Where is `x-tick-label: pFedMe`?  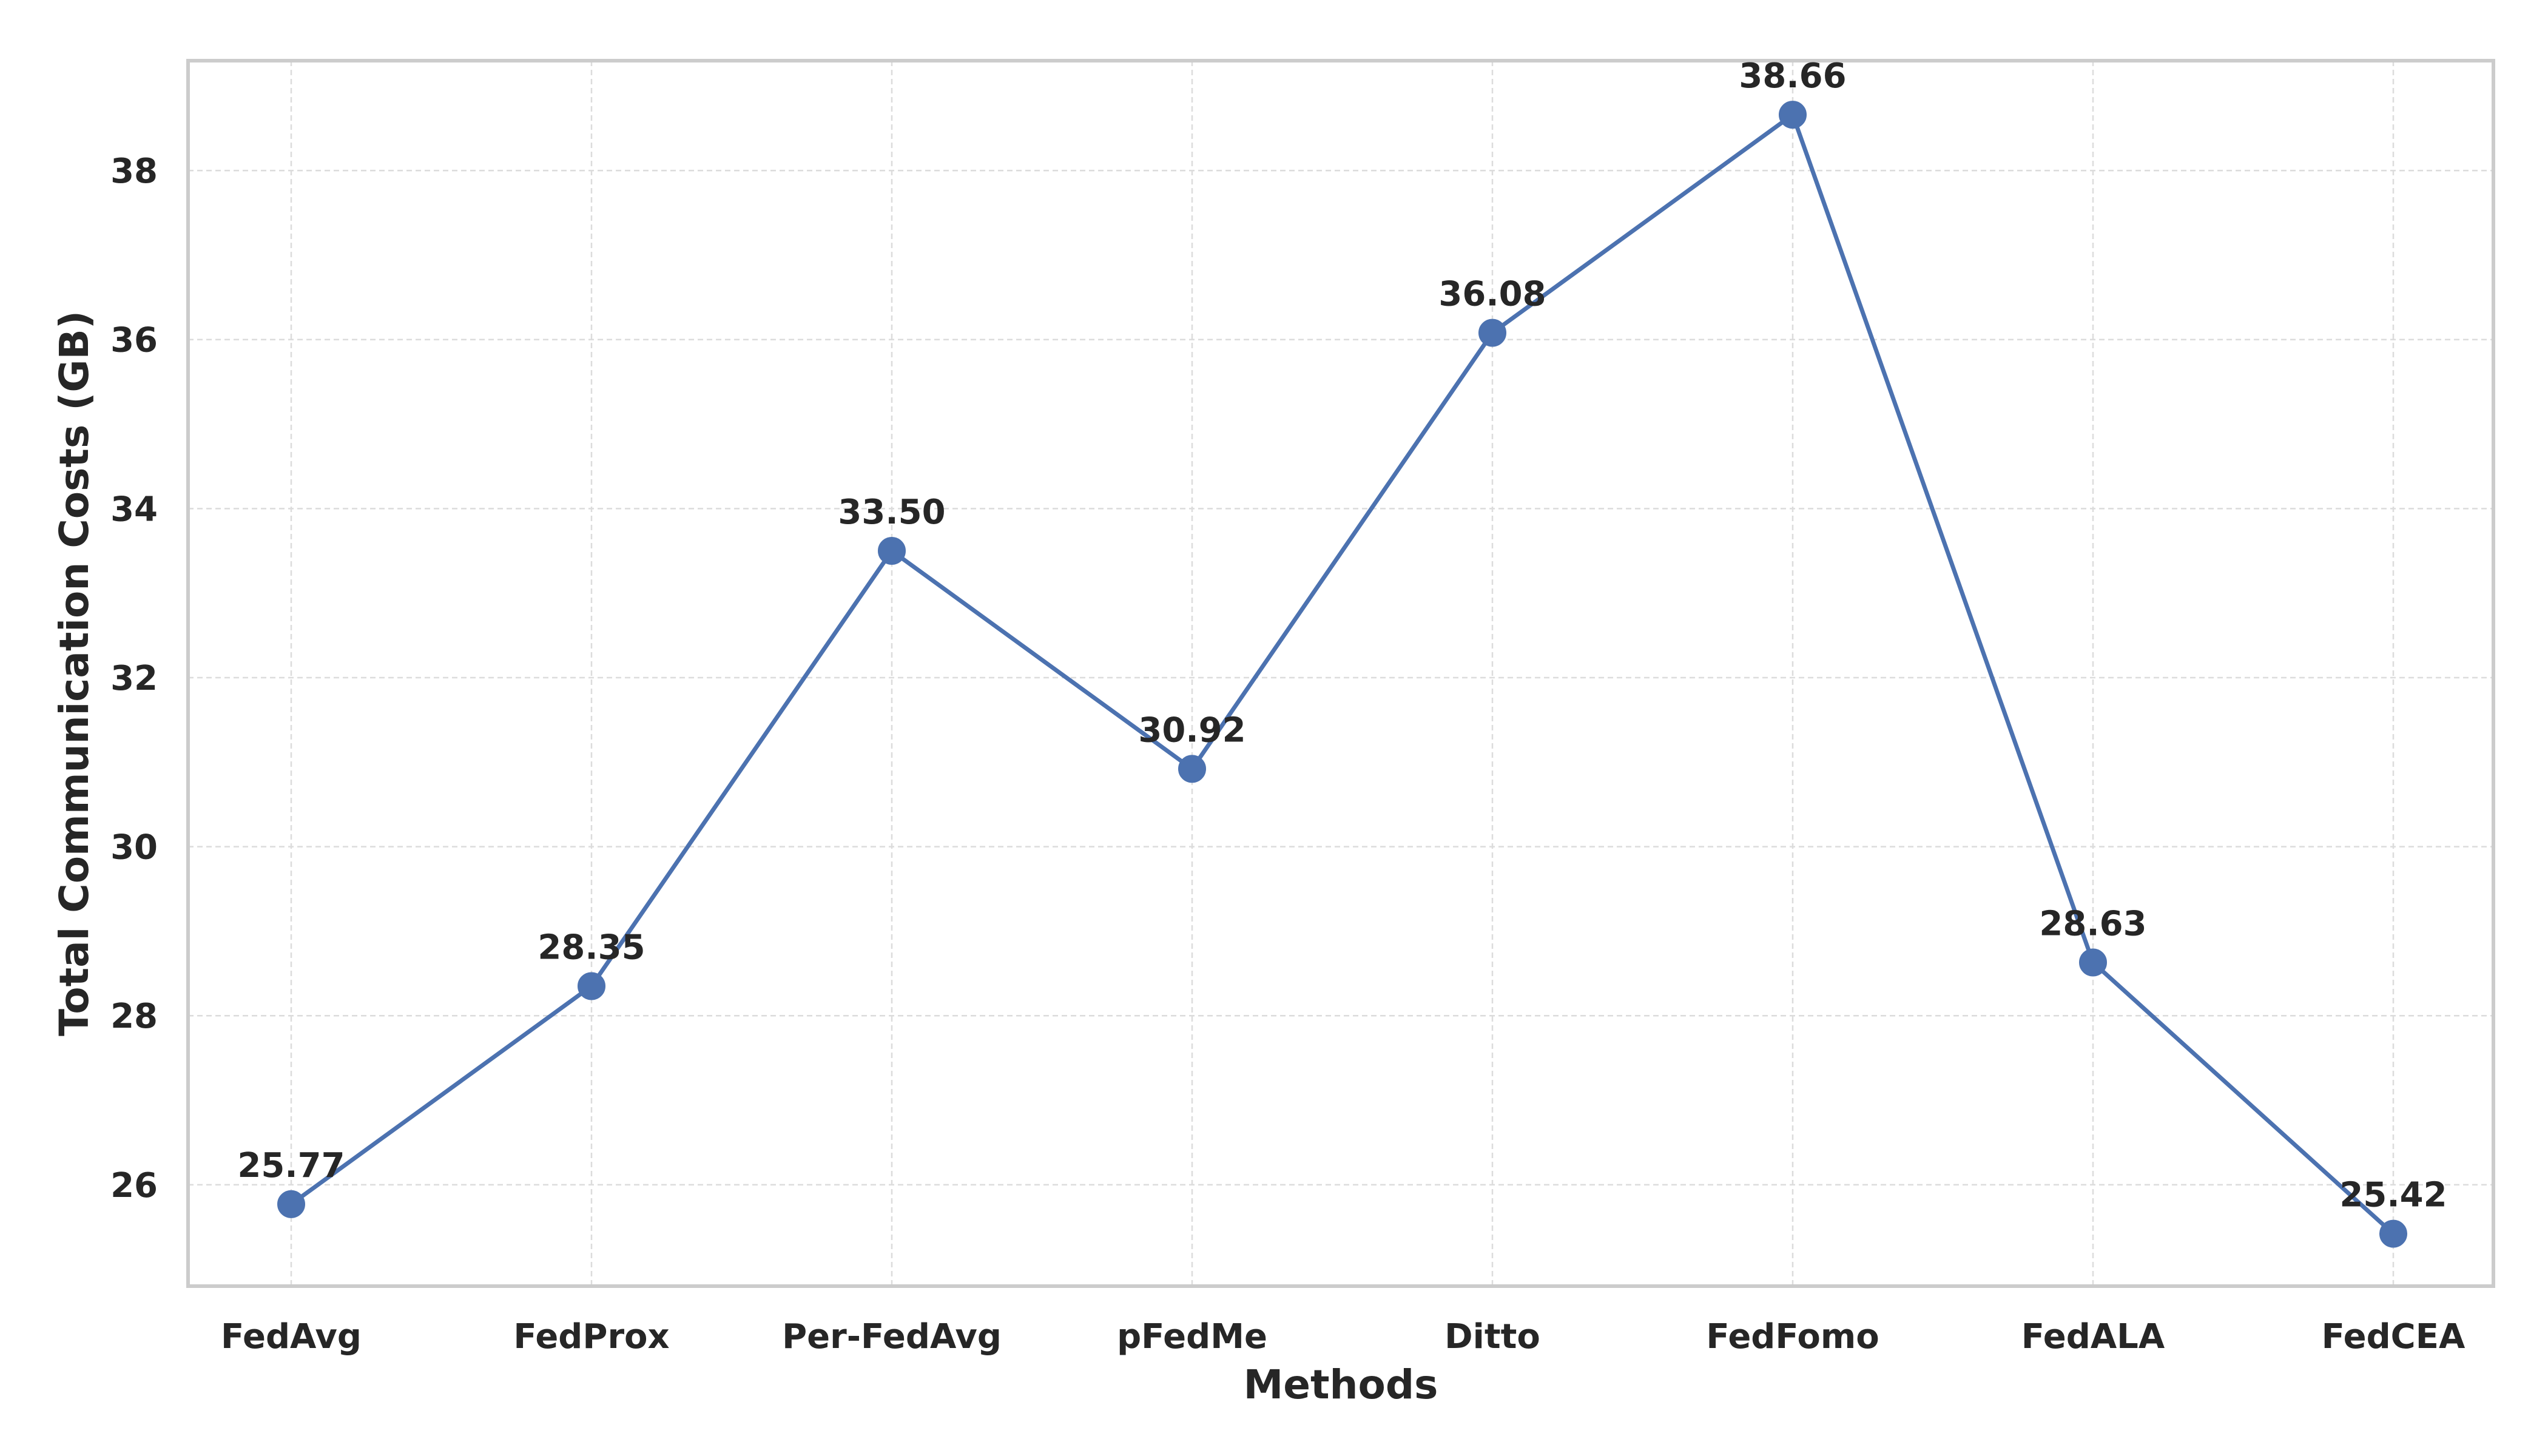
x-tick-label: pFedMe is located at coordinates (1192, 1337).